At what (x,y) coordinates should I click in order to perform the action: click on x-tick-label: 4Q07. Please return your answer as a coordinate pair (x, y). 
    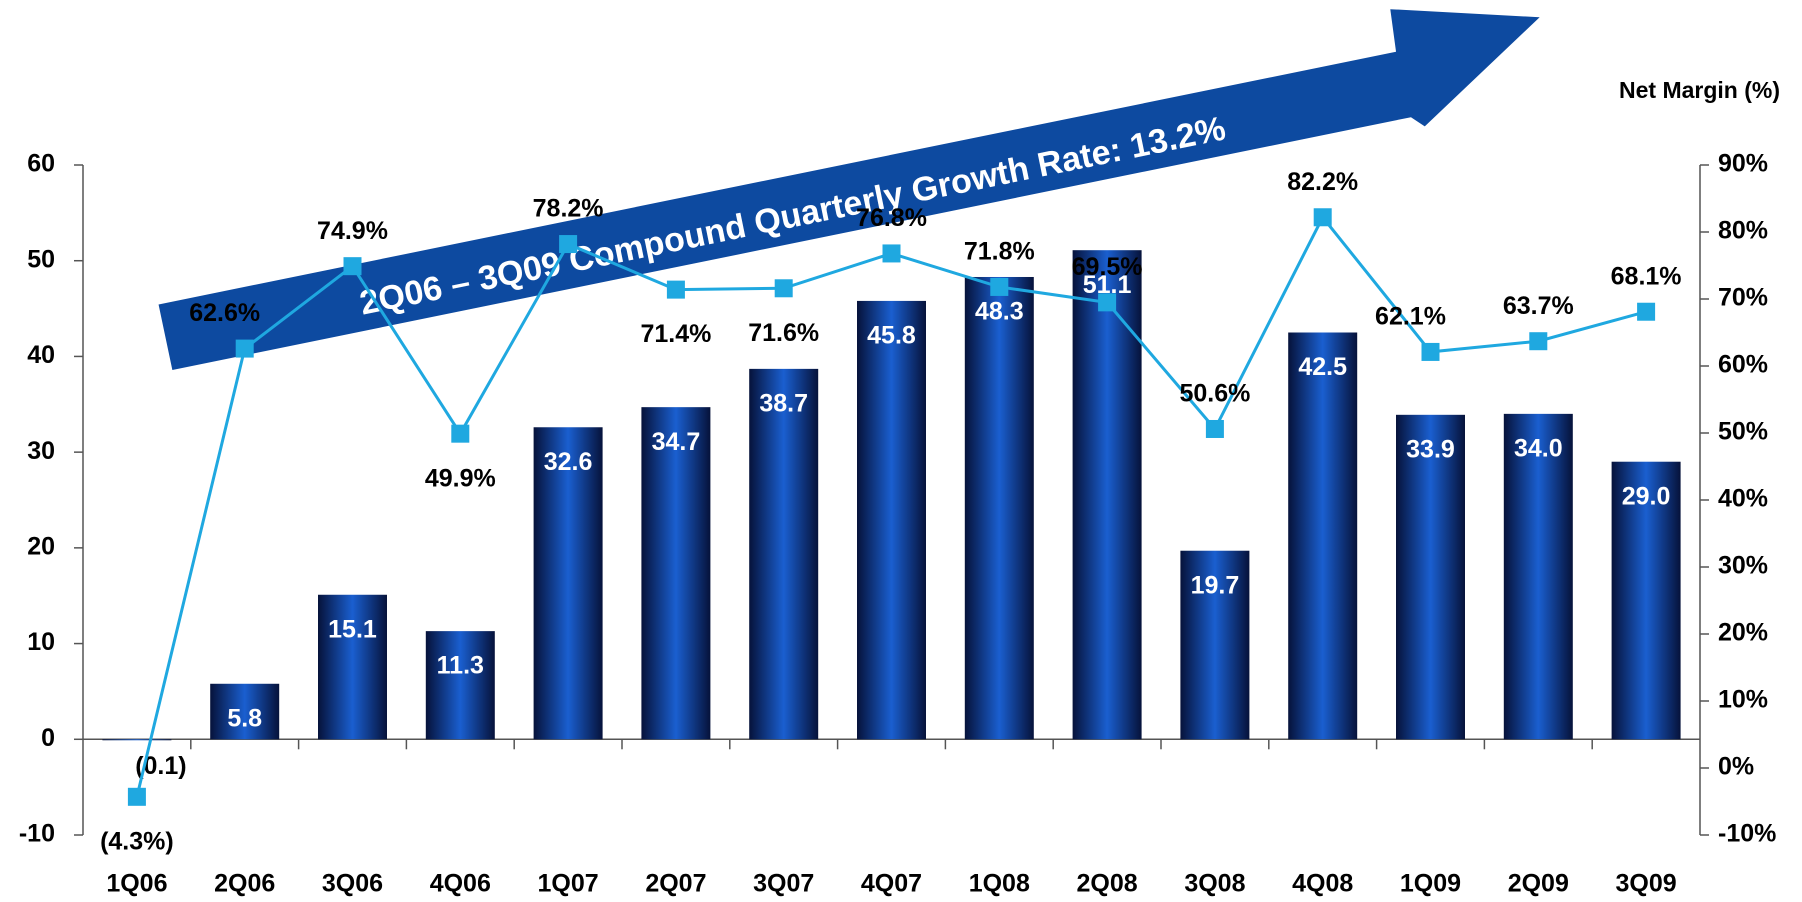
    Looking at the image, I should click on (891, 884).